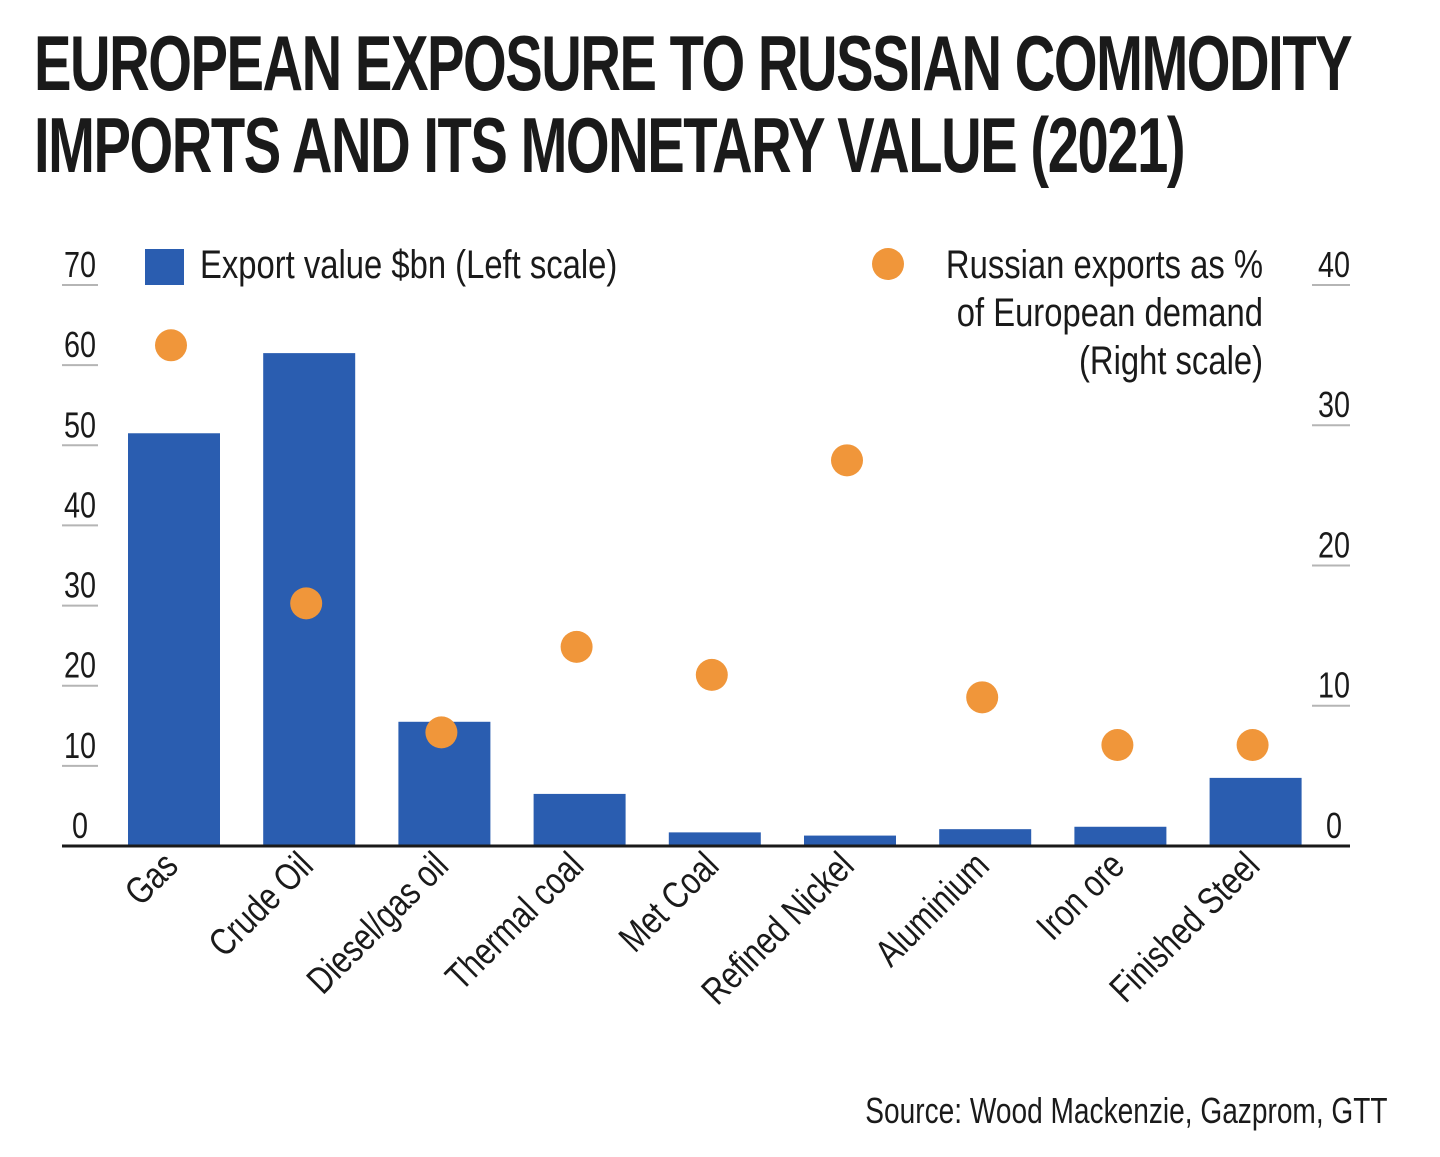  What do you see at coordinates (164, 267) in the screenshot?
I see `legend-bar-swatch` at bounding box center [164, 267].